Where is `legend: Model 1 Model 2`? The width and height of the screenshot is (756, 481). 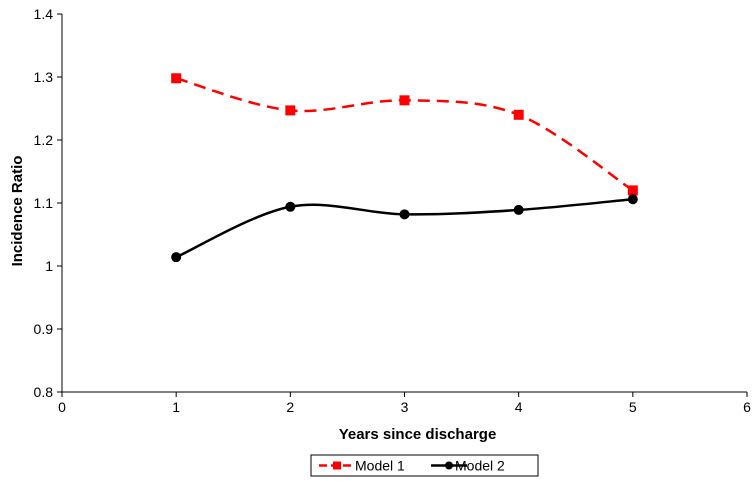 legend: Model 1 Model 2 is located at coordinates (424, 465).